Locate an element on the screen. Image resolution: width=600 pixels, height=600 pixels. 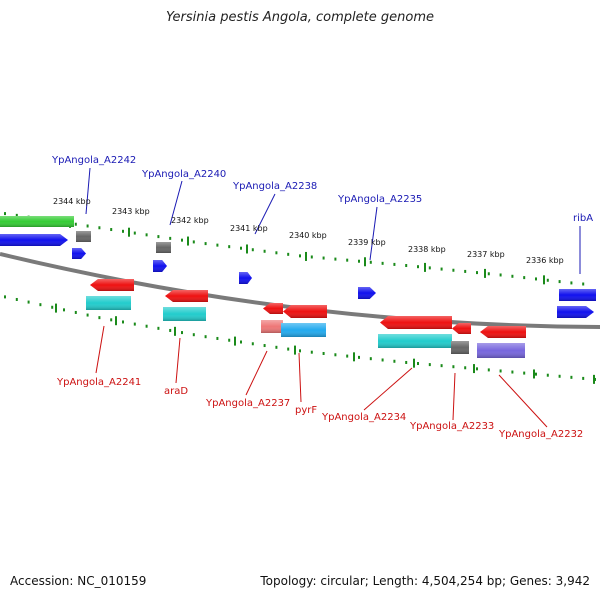
gene-block-skyblue is located at coordinates (303, 330).